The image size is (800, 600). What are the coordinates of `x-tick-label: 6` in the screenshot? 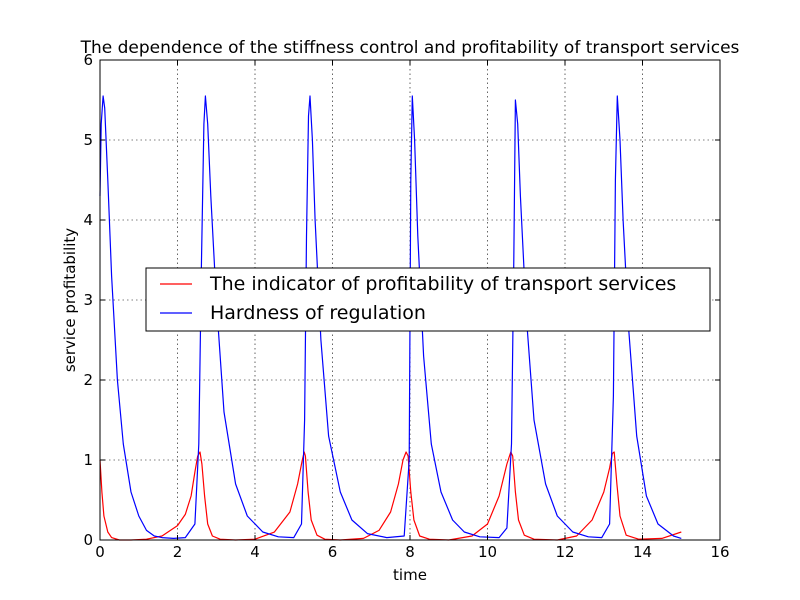 It's located at (333, 552).